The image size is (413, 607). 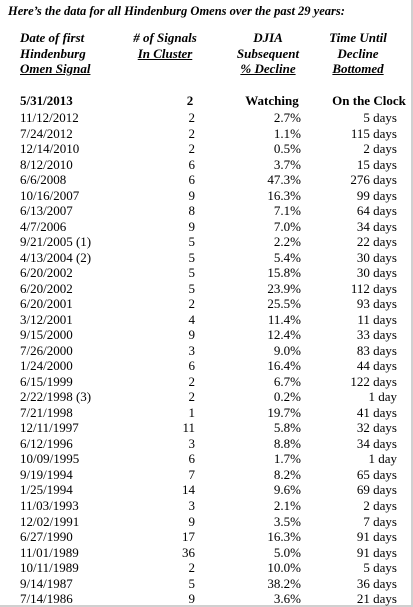 What do you see at coordinates (192, 412) in the screenshot?
I see `table-cell: 1` at bounding box center [192, 412].